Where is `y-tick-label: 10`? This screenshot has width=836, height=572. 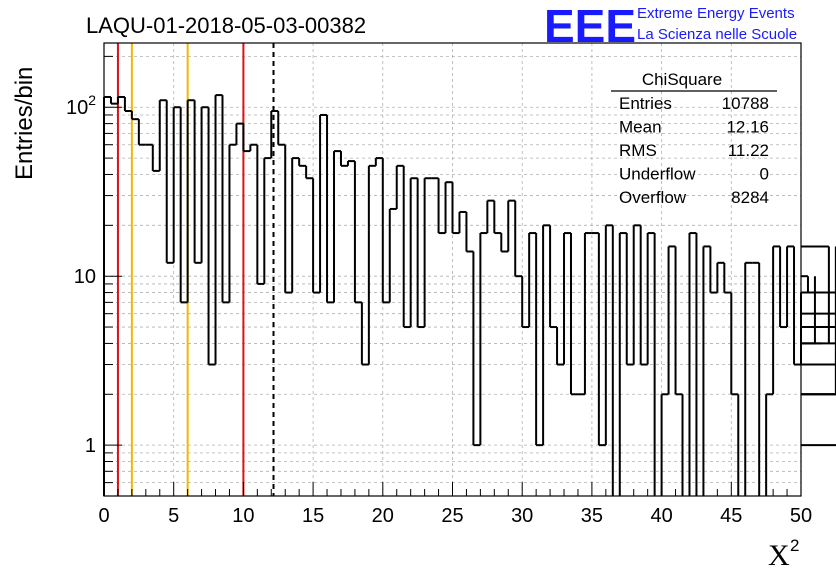 y-tick-label: 10 is located at coordinates (85, 277).